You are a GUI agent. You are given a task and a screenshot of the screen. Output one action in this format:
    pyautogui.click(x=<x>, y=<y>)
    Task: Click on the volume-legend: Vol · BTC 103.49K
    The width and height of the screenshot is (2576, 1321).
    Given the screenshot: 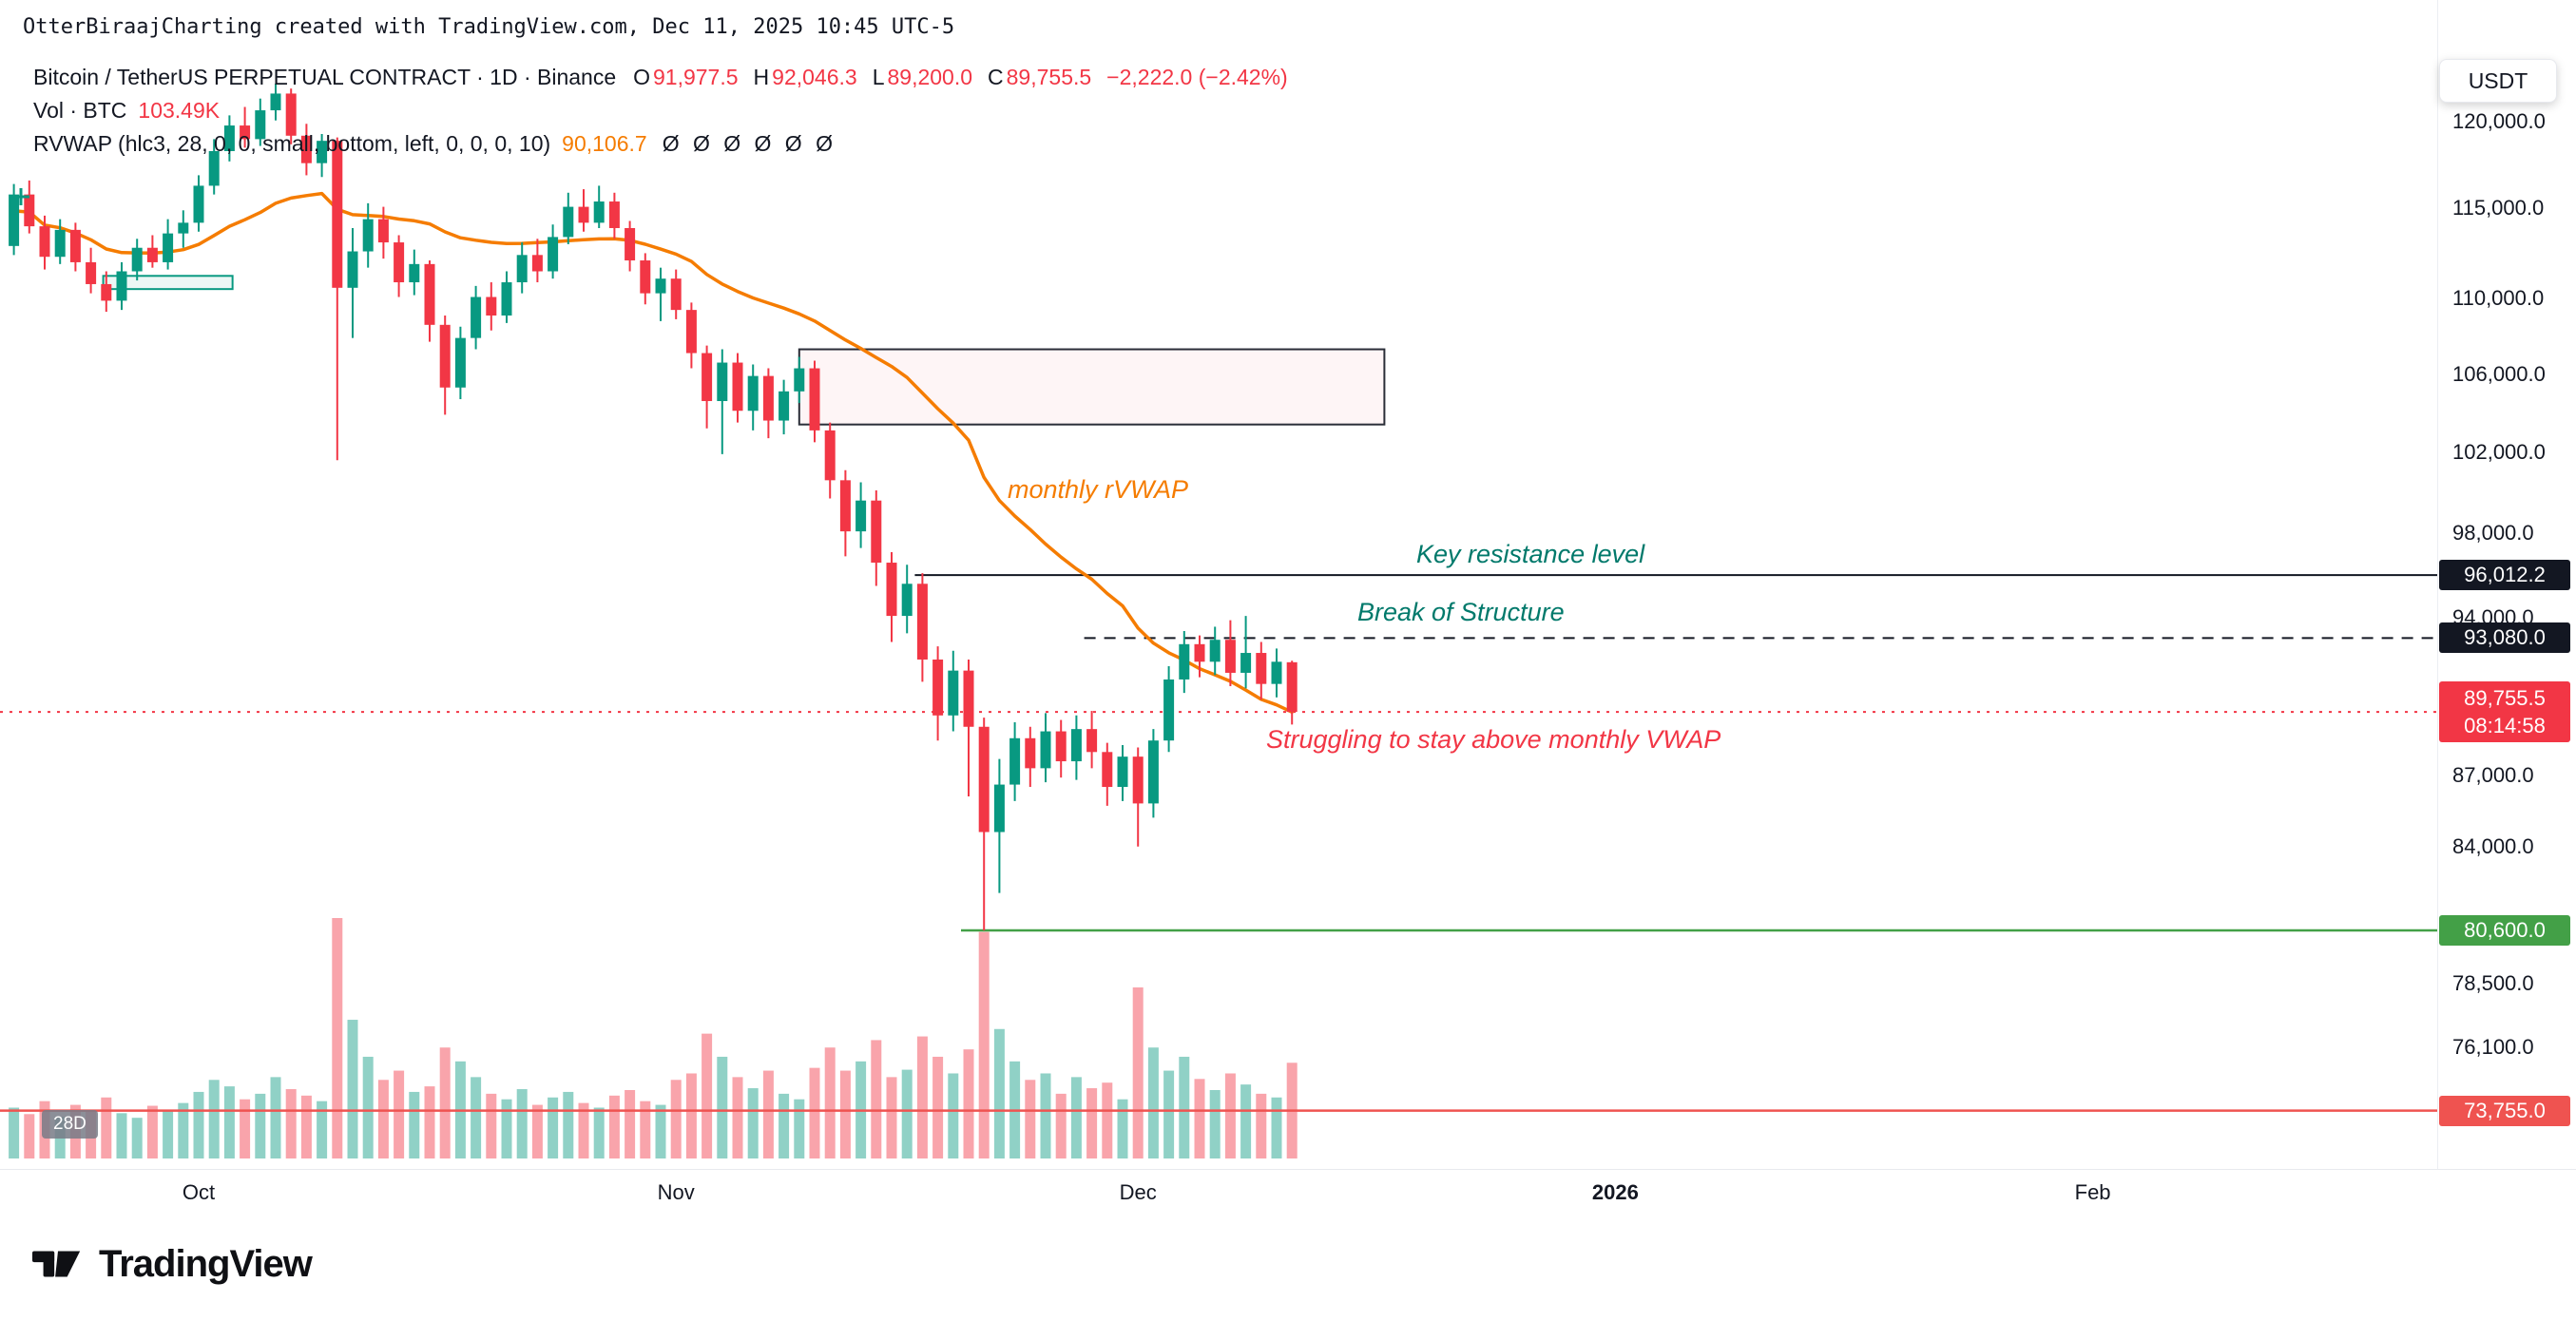 What is the action you would take?
    pyautogui.click(x=668, y=110)
    